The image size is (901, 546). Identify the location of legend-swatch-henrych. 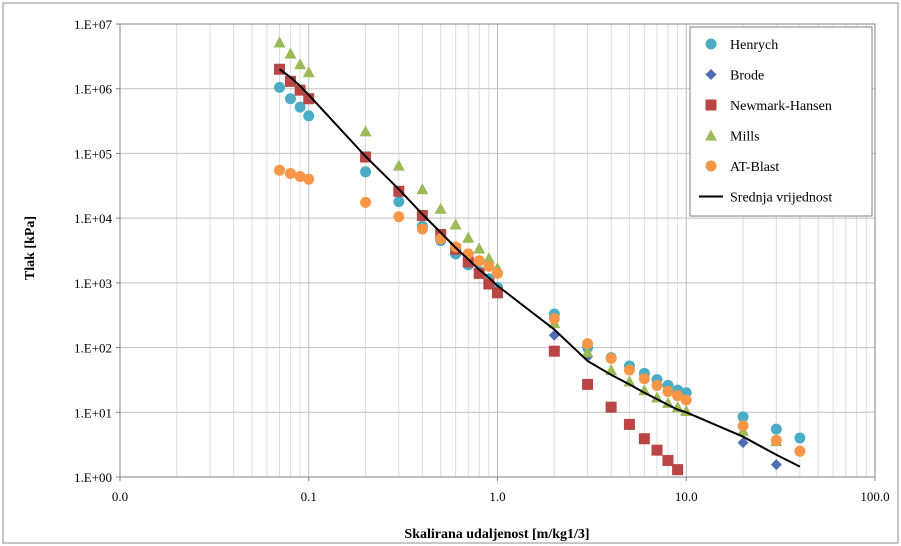
(711, 44).